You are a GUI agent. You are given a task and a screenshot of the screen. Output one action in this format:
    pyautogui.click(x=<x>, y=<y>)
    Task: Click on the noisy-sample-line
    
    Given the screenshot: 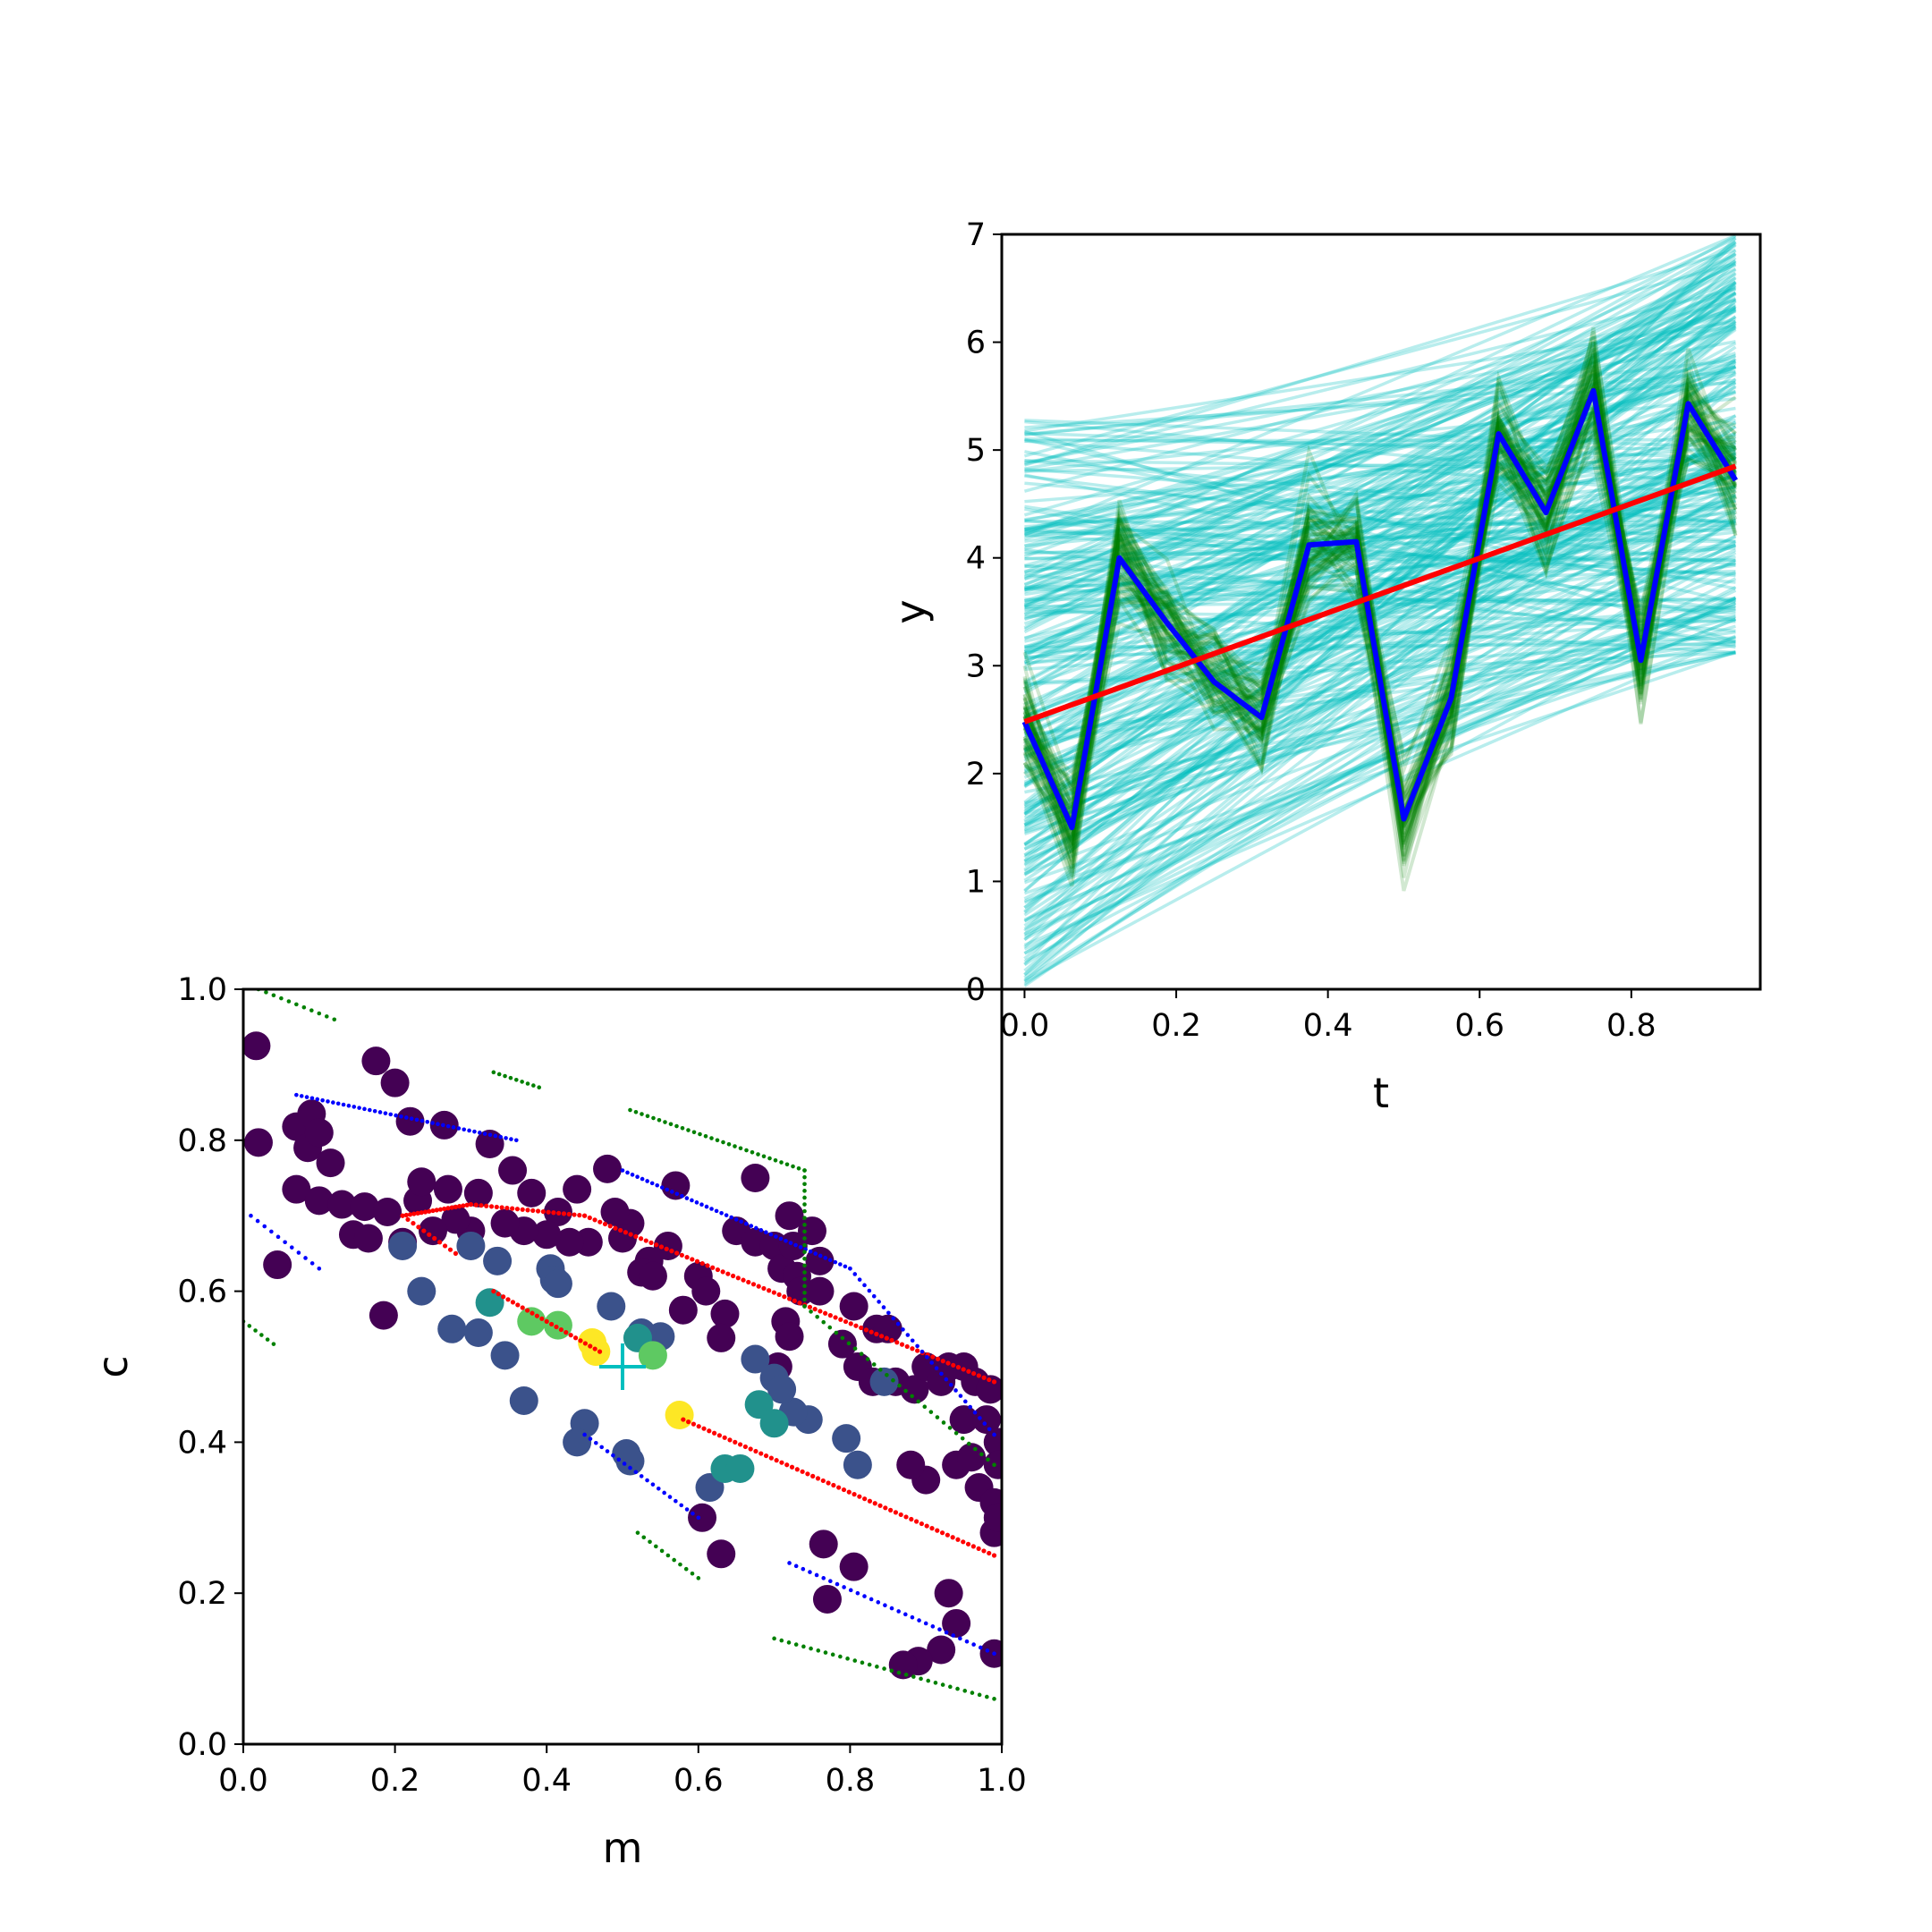 What is the action you would take?
    pyautogui.click(x=1380, y=617)
    